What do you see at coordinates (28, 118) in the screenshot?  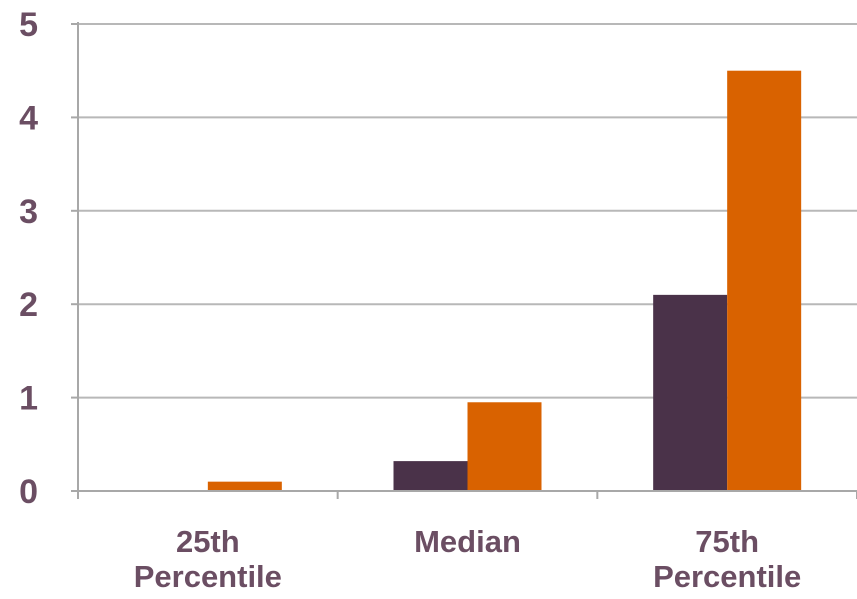 I see `y-tick-label-4: 4` at bounding box center [28, 118].